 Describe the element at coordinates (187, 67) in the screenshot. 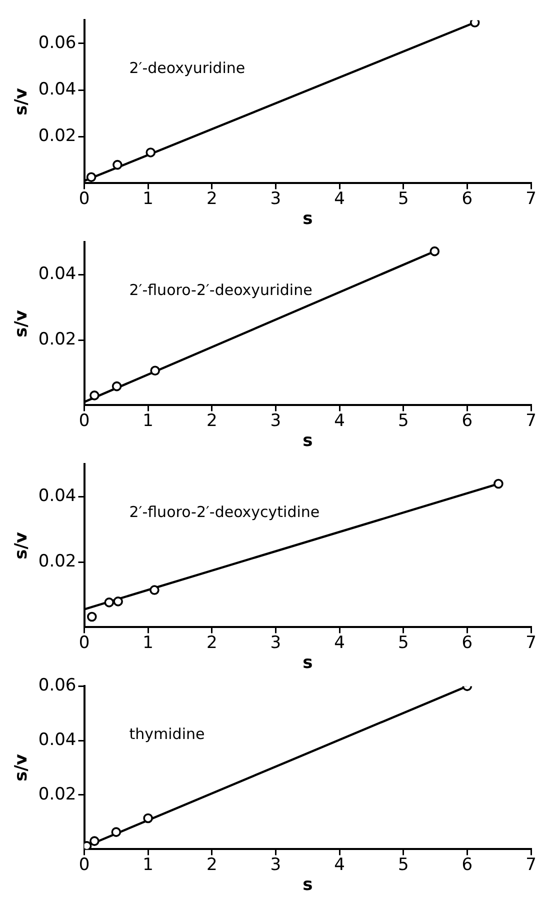

I see `text: 2′-deoxyuridine` at that location.